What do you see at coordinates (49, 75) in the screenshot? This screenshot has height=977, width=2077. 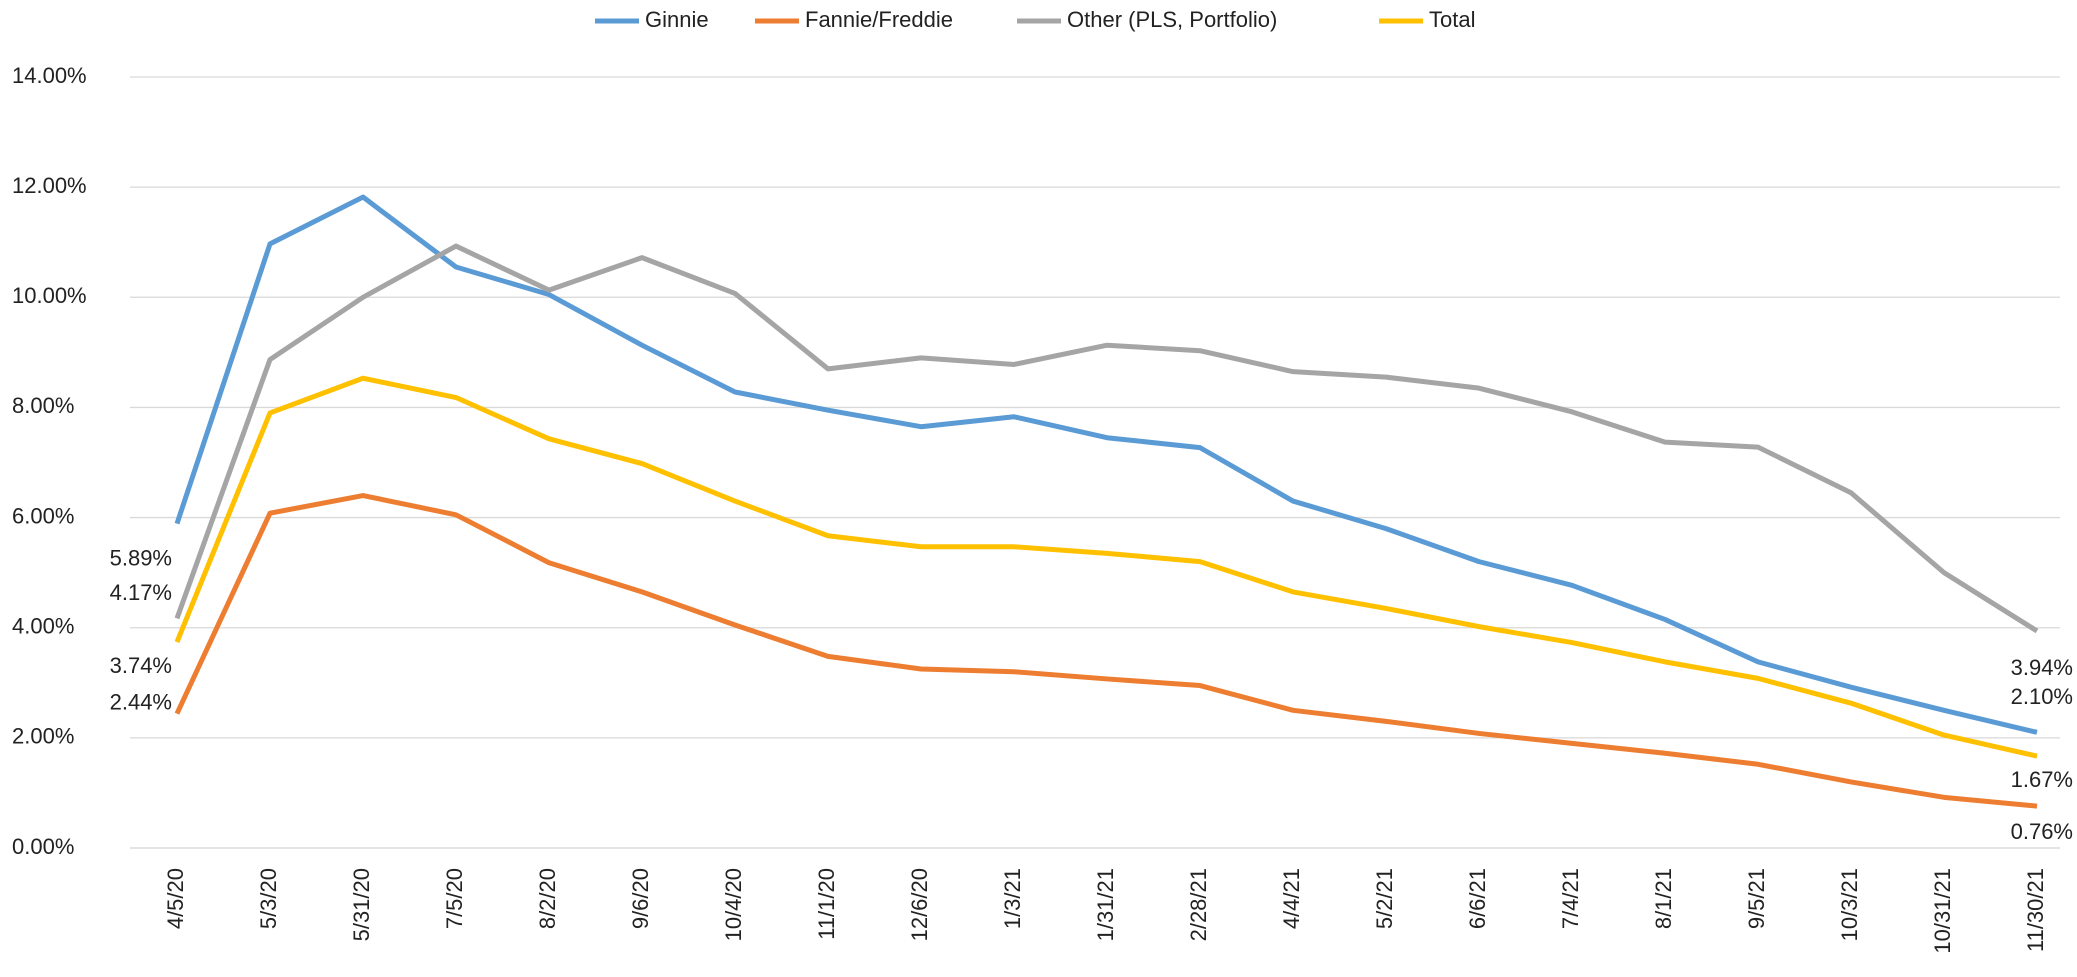 I see `y-tick-label: 14.00%` at bounding box center [49, 75].